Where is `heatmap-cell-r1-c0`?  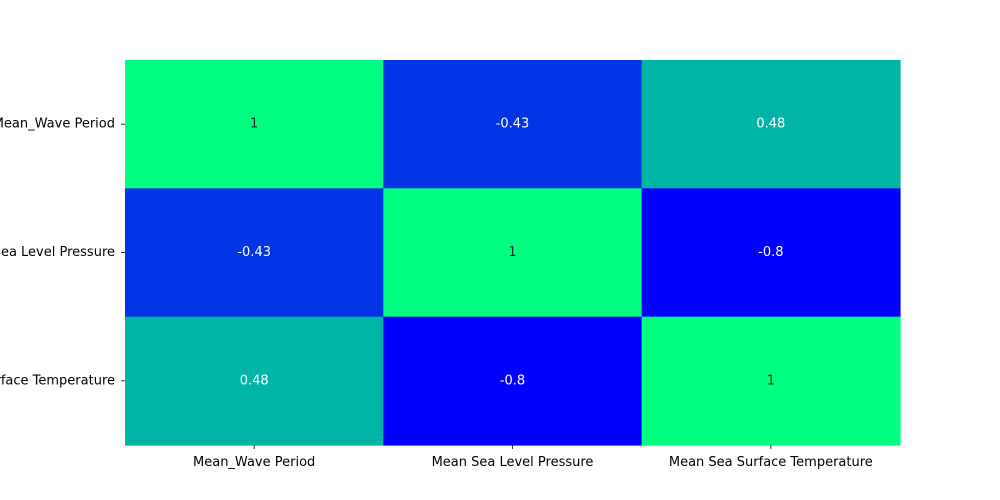
heatmap-cell-r1-c0 is located at coordinates (254, 253).